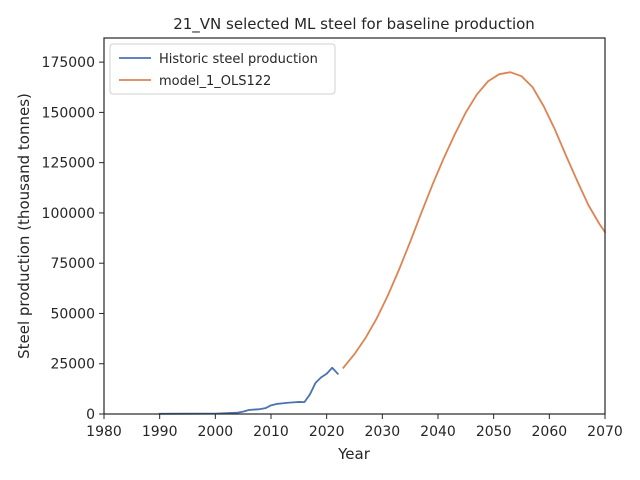 Image resolution: width=640 pixels, height=480 pixels. What do you see at coordinates (104, 432) in the screenshot?
I see `x-tick-label: 1980` at bounding box center [104, 432].